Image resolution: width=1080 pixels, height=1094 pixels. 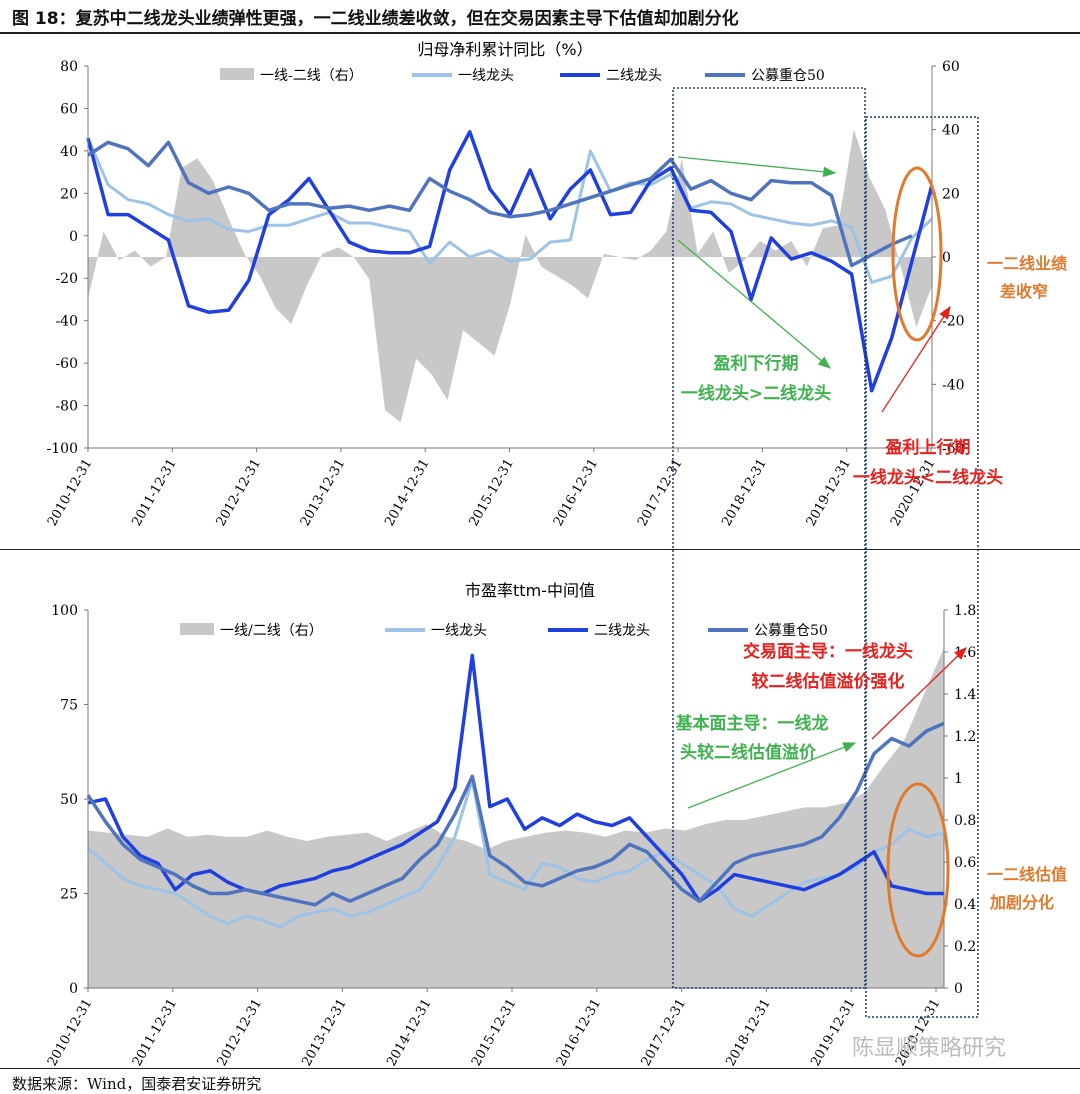 What do you see at coordinates (69, 194) in the screenshot?
I see `left-tick-label-0-3: 20` at bounding box center [69, 194].